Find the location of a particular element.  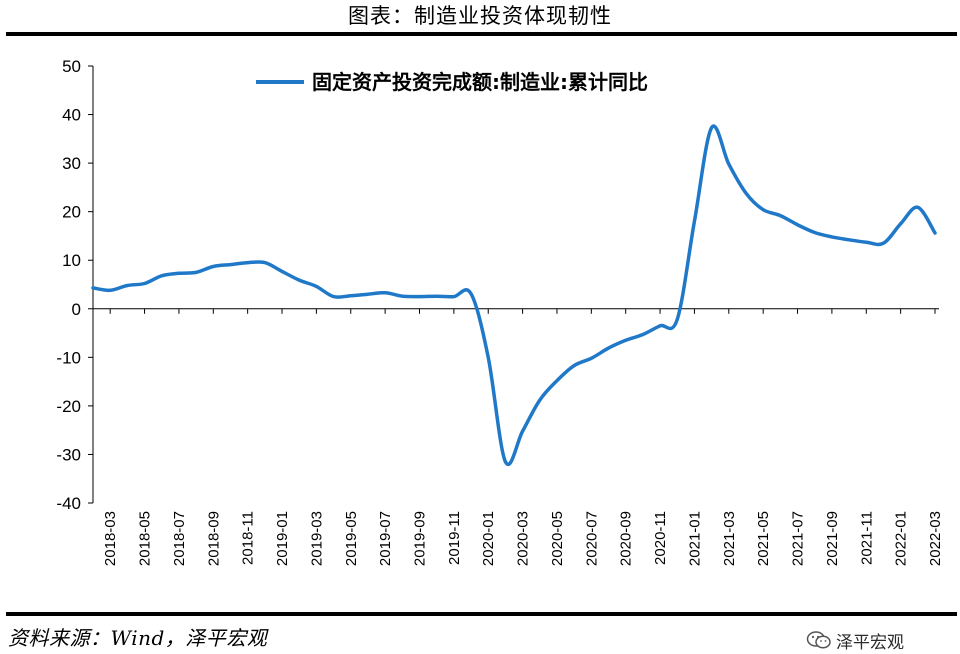

y-axis-ticks: 50 40 30 20 10 0 -10 -20 -30 -40 is located at coordinates (74, 285).